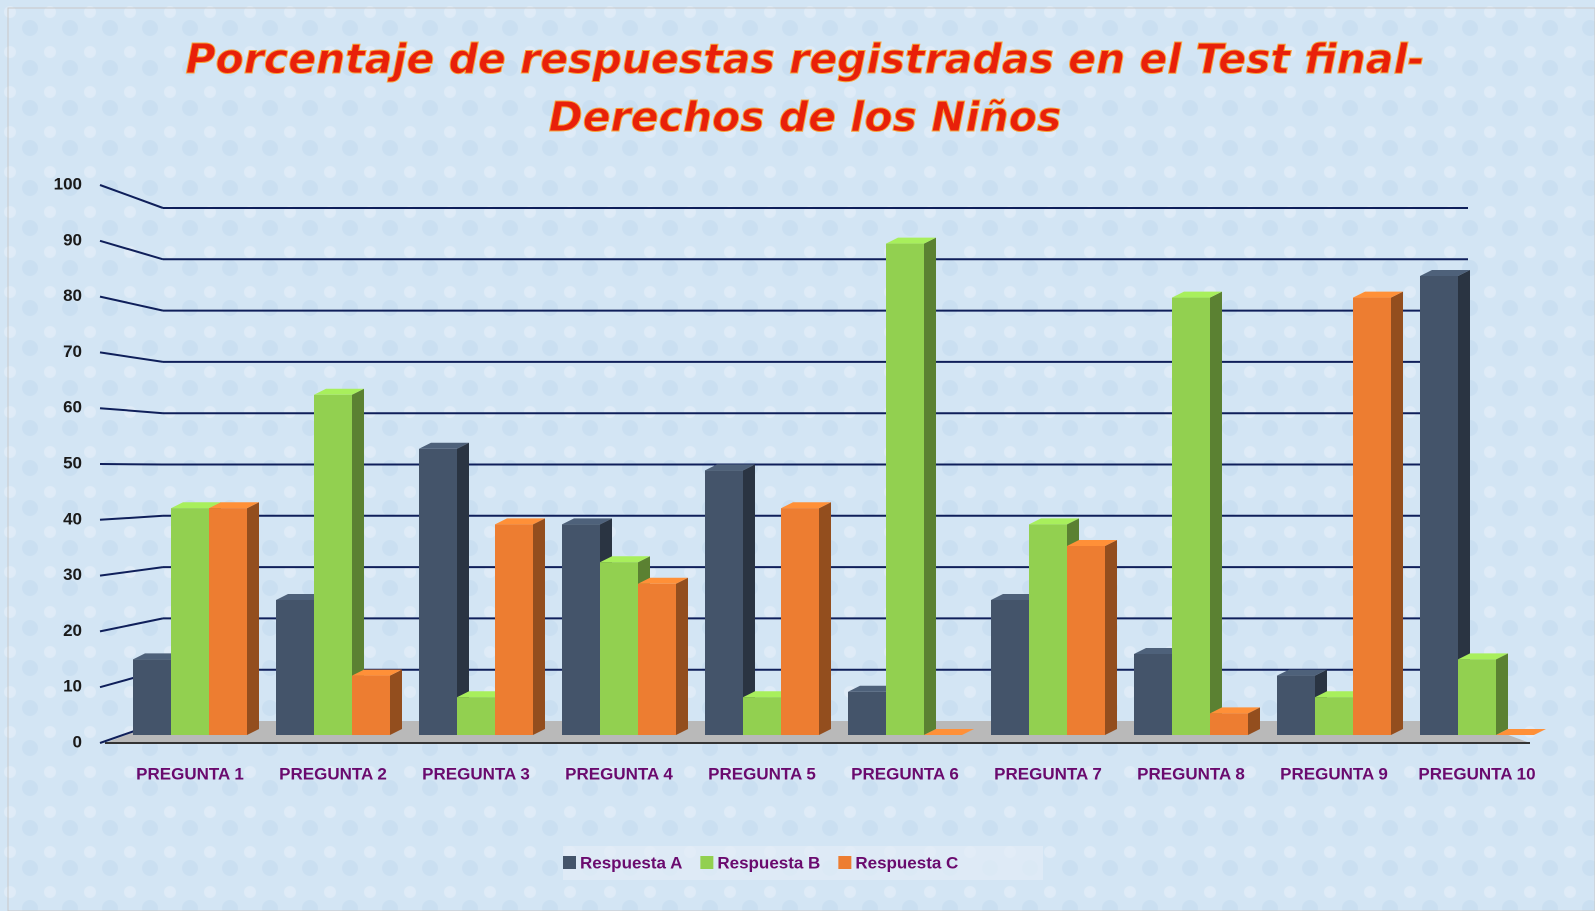  I want to click on x-tick-label: PREGUNTA 7, so click(1048, 773).